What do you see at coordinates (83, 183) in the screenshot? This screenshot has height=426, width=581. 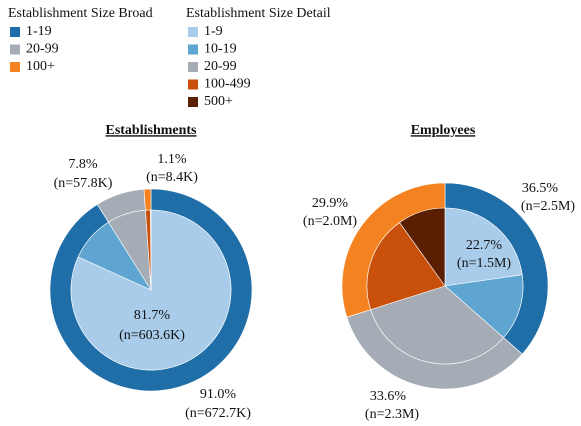 I see `data-label: (n=57.8K)` at bounding box center [83, 183].